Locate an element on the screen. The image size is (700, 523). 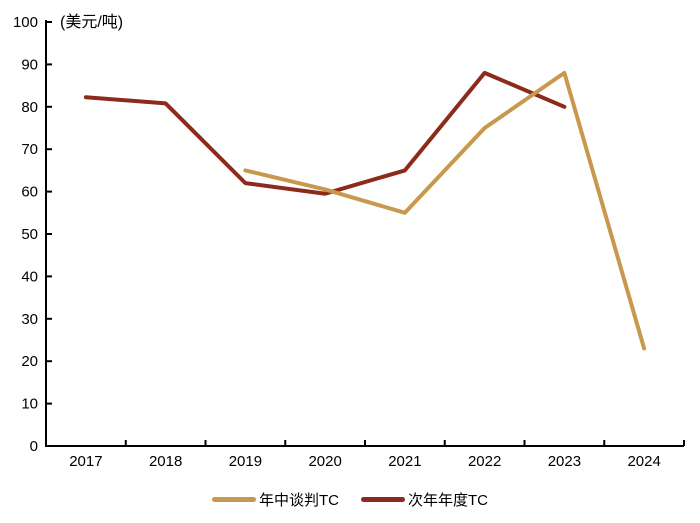
x-tick-label: 2018 is located at coordinates (165, 461).